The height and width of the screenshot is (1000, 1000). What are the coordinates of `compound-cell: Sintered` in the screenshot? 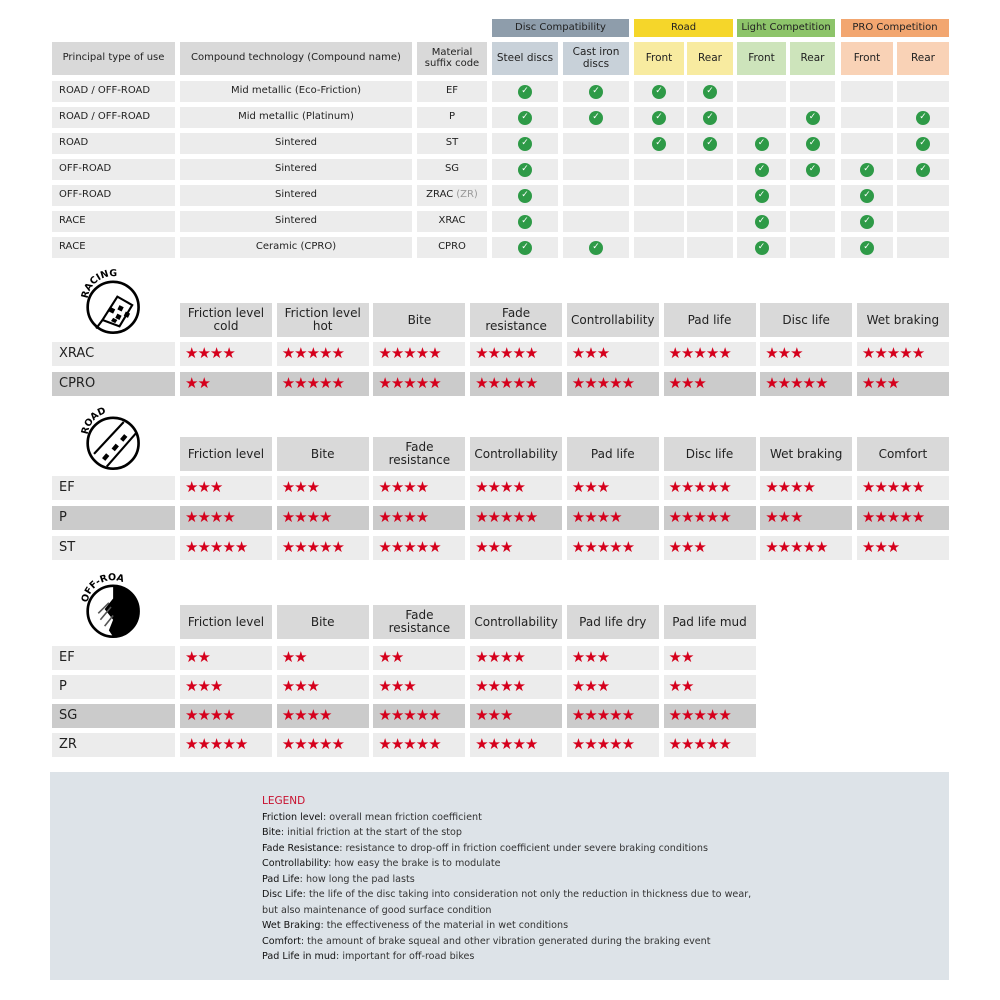 It's located at (296, 195).